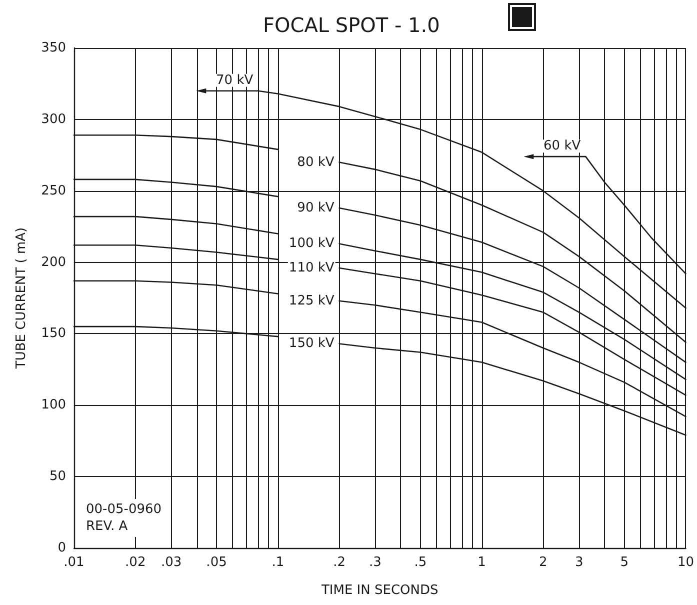 This screenshot has width=697, height=605. I want to click on x-tick-label: 2, so click(543, 562).